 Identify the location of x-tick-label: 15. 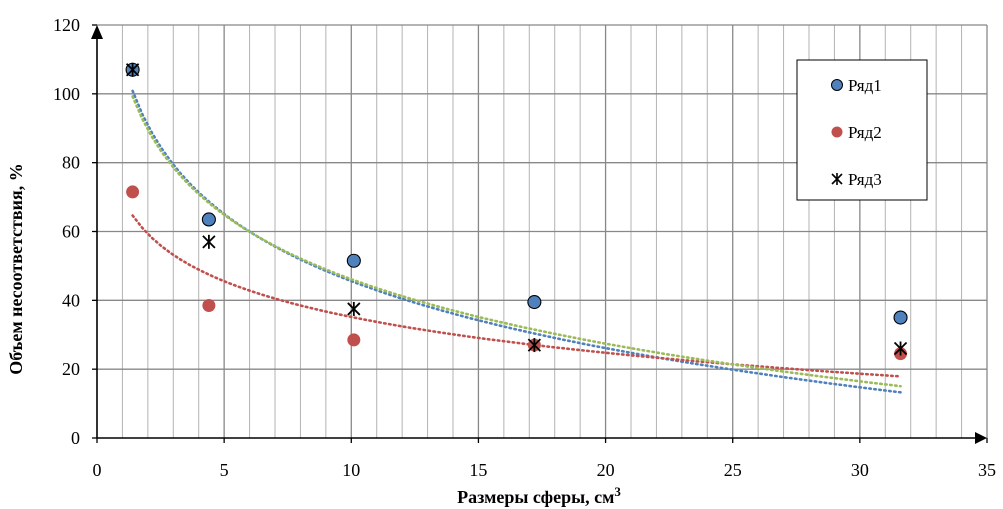
(478, 470).